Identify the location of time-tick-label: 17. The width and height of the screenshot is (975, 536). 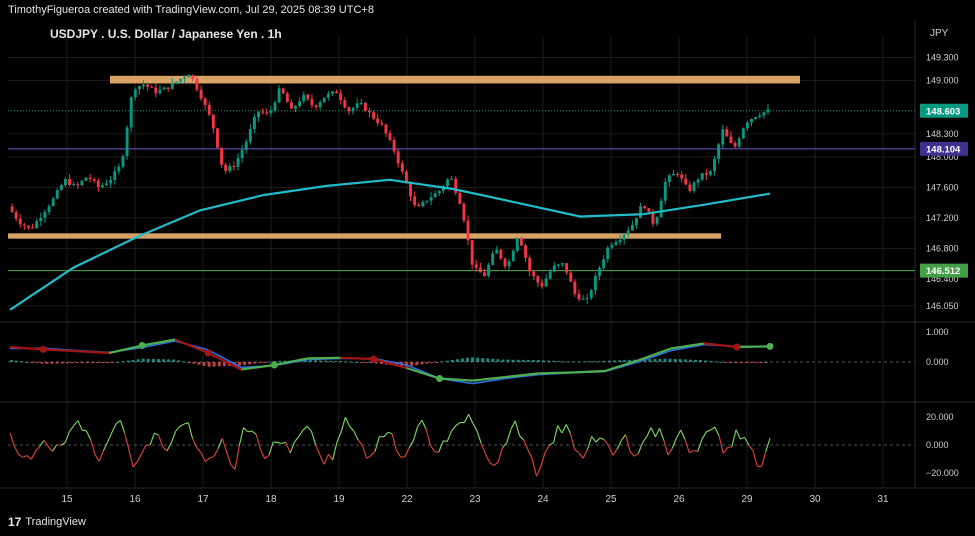
(203, 499).